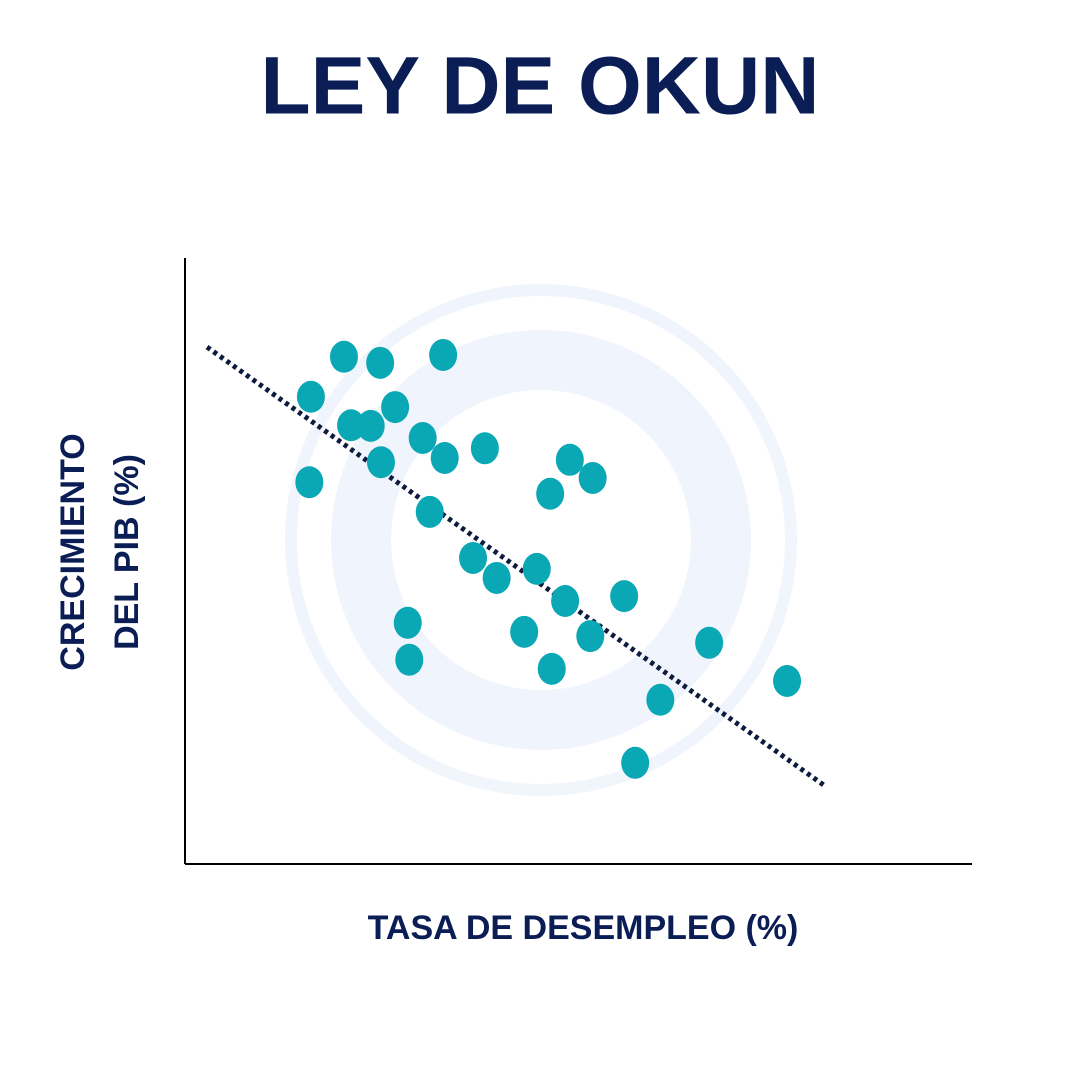  I want to click on y-axis-label-line: DEL PIB (%), so click(127, 552).